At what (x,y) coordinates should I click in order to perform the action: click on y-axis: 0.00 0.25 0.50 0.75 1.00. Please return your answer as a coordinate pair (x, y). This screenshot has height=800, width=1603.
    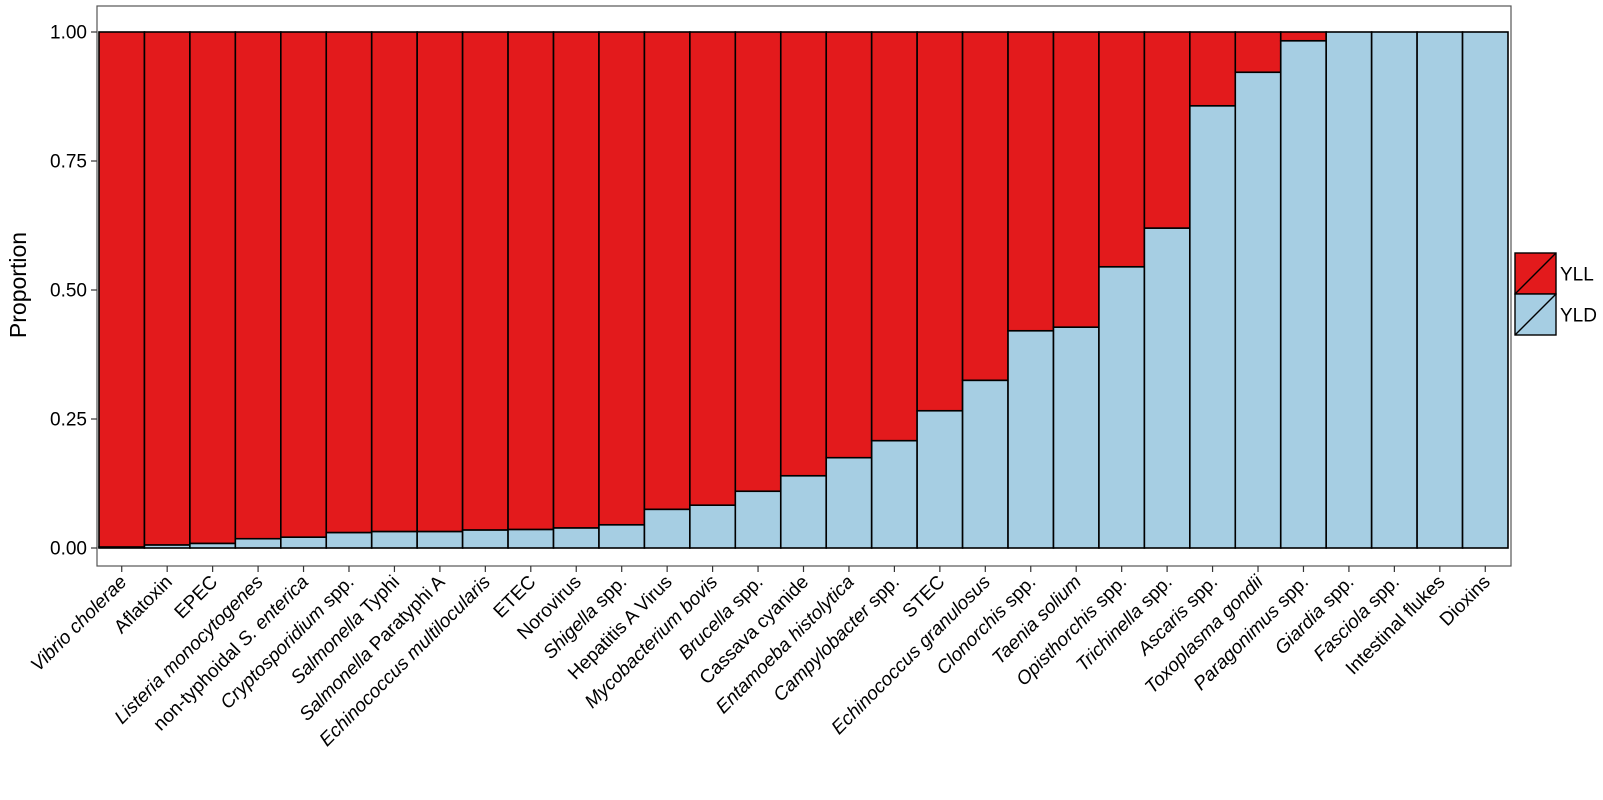
    Looking at the image, I should click on (73, 291).